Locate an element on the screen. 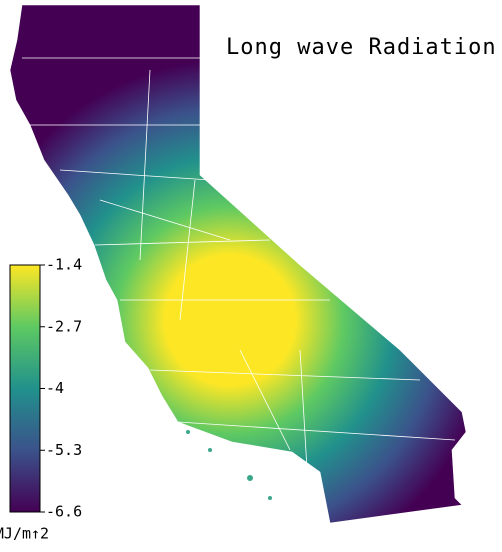 The width and height of the screenshot is (502, 552). colorbar-label: MJ/m↑2 is located at coordinates (24, 534).